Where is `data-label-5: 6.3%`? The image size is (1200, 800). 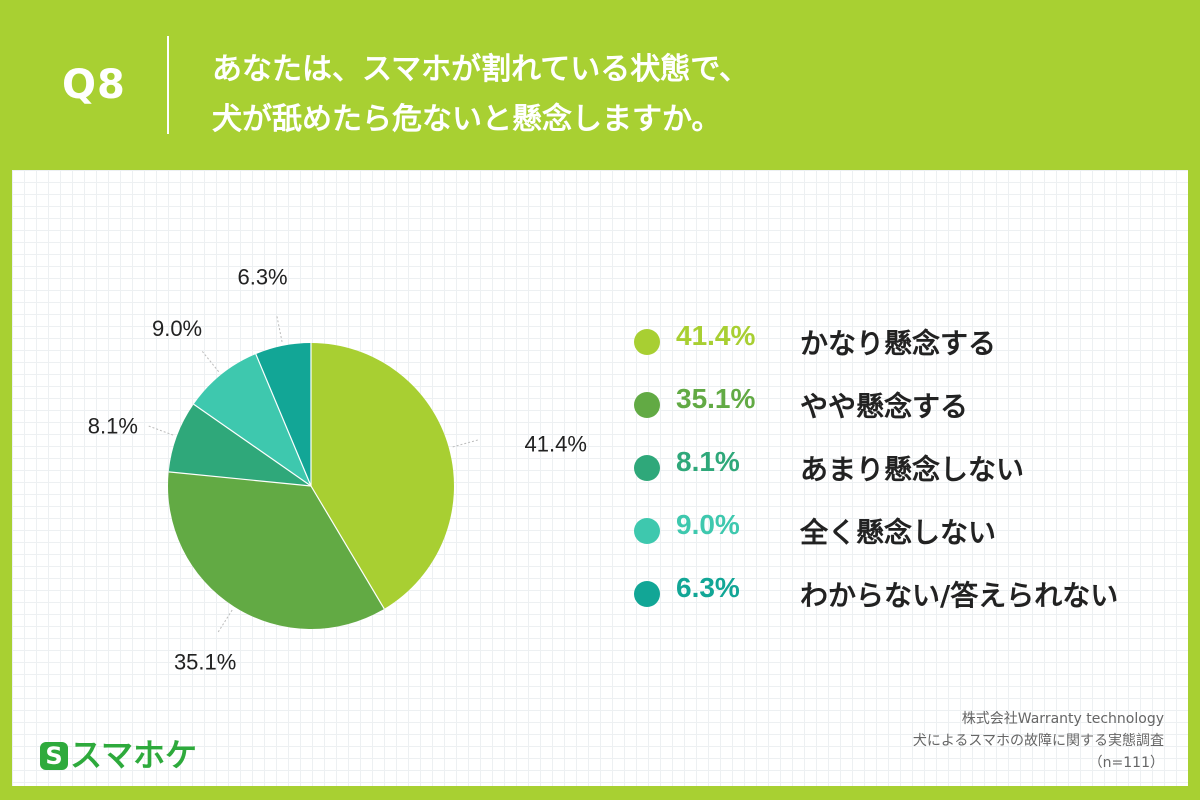
data-label-5: 6.3% is located at coordinates (262, 276).